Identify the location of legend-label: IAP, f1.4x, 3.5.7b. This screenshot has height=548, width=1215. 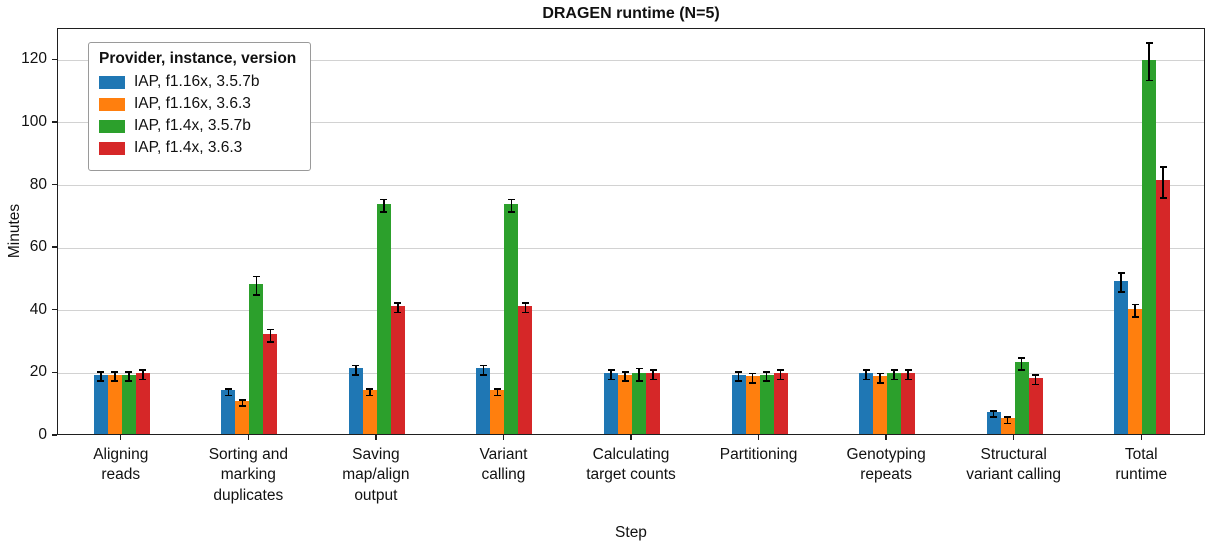
(192, 125).